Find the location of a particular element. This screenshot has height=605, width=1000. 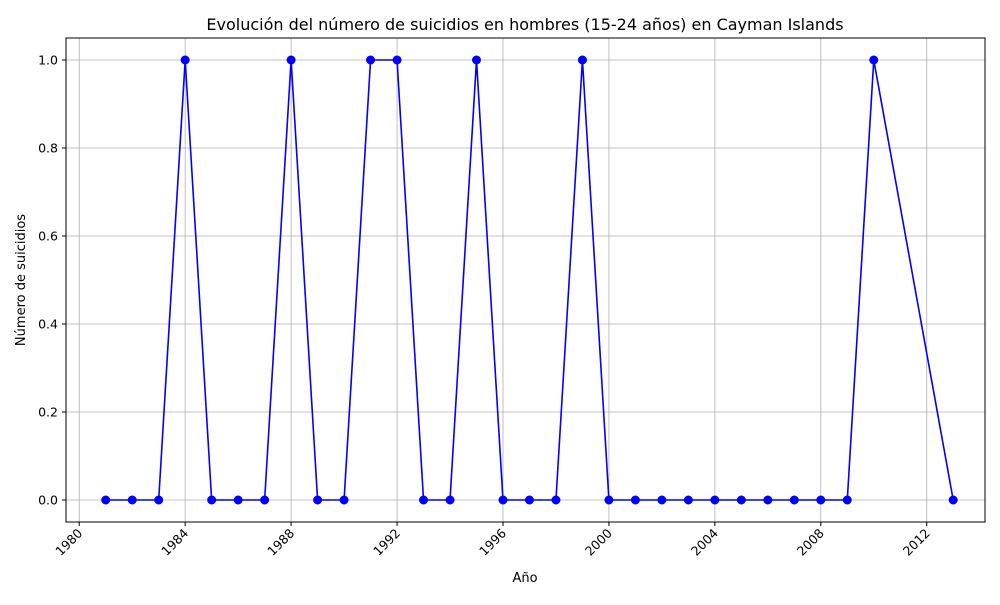

y-tick-label: 0.8 is located at coordinates (48, 148).